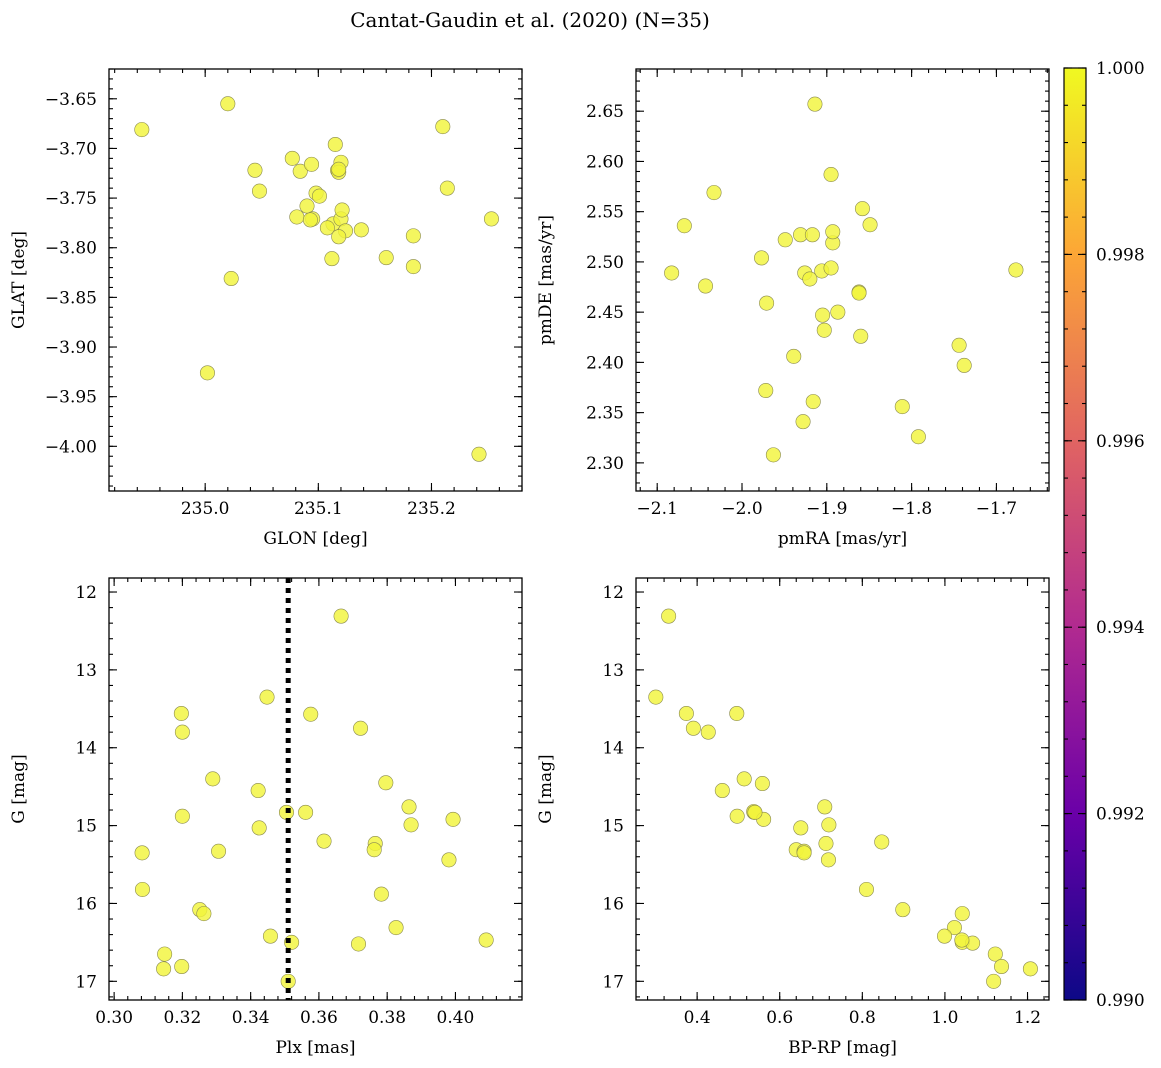  What do you see at coordinates (605, 162) in the screenshot?
I see `y-tick-label: 2.60` at bounding box center [605, 162].